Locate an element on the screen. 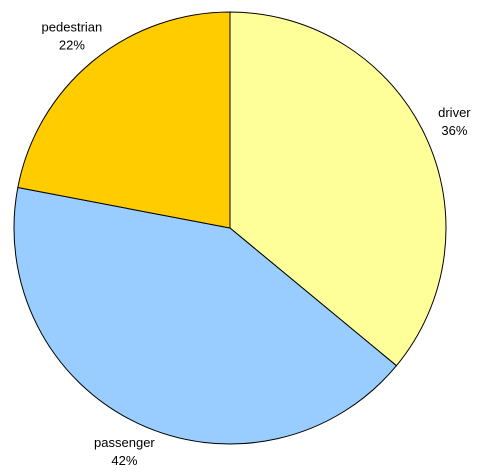 Image resolution: width=477 pixels, height=473 pixels. slice-value-label: 22% is located at coordinates (72, 44).